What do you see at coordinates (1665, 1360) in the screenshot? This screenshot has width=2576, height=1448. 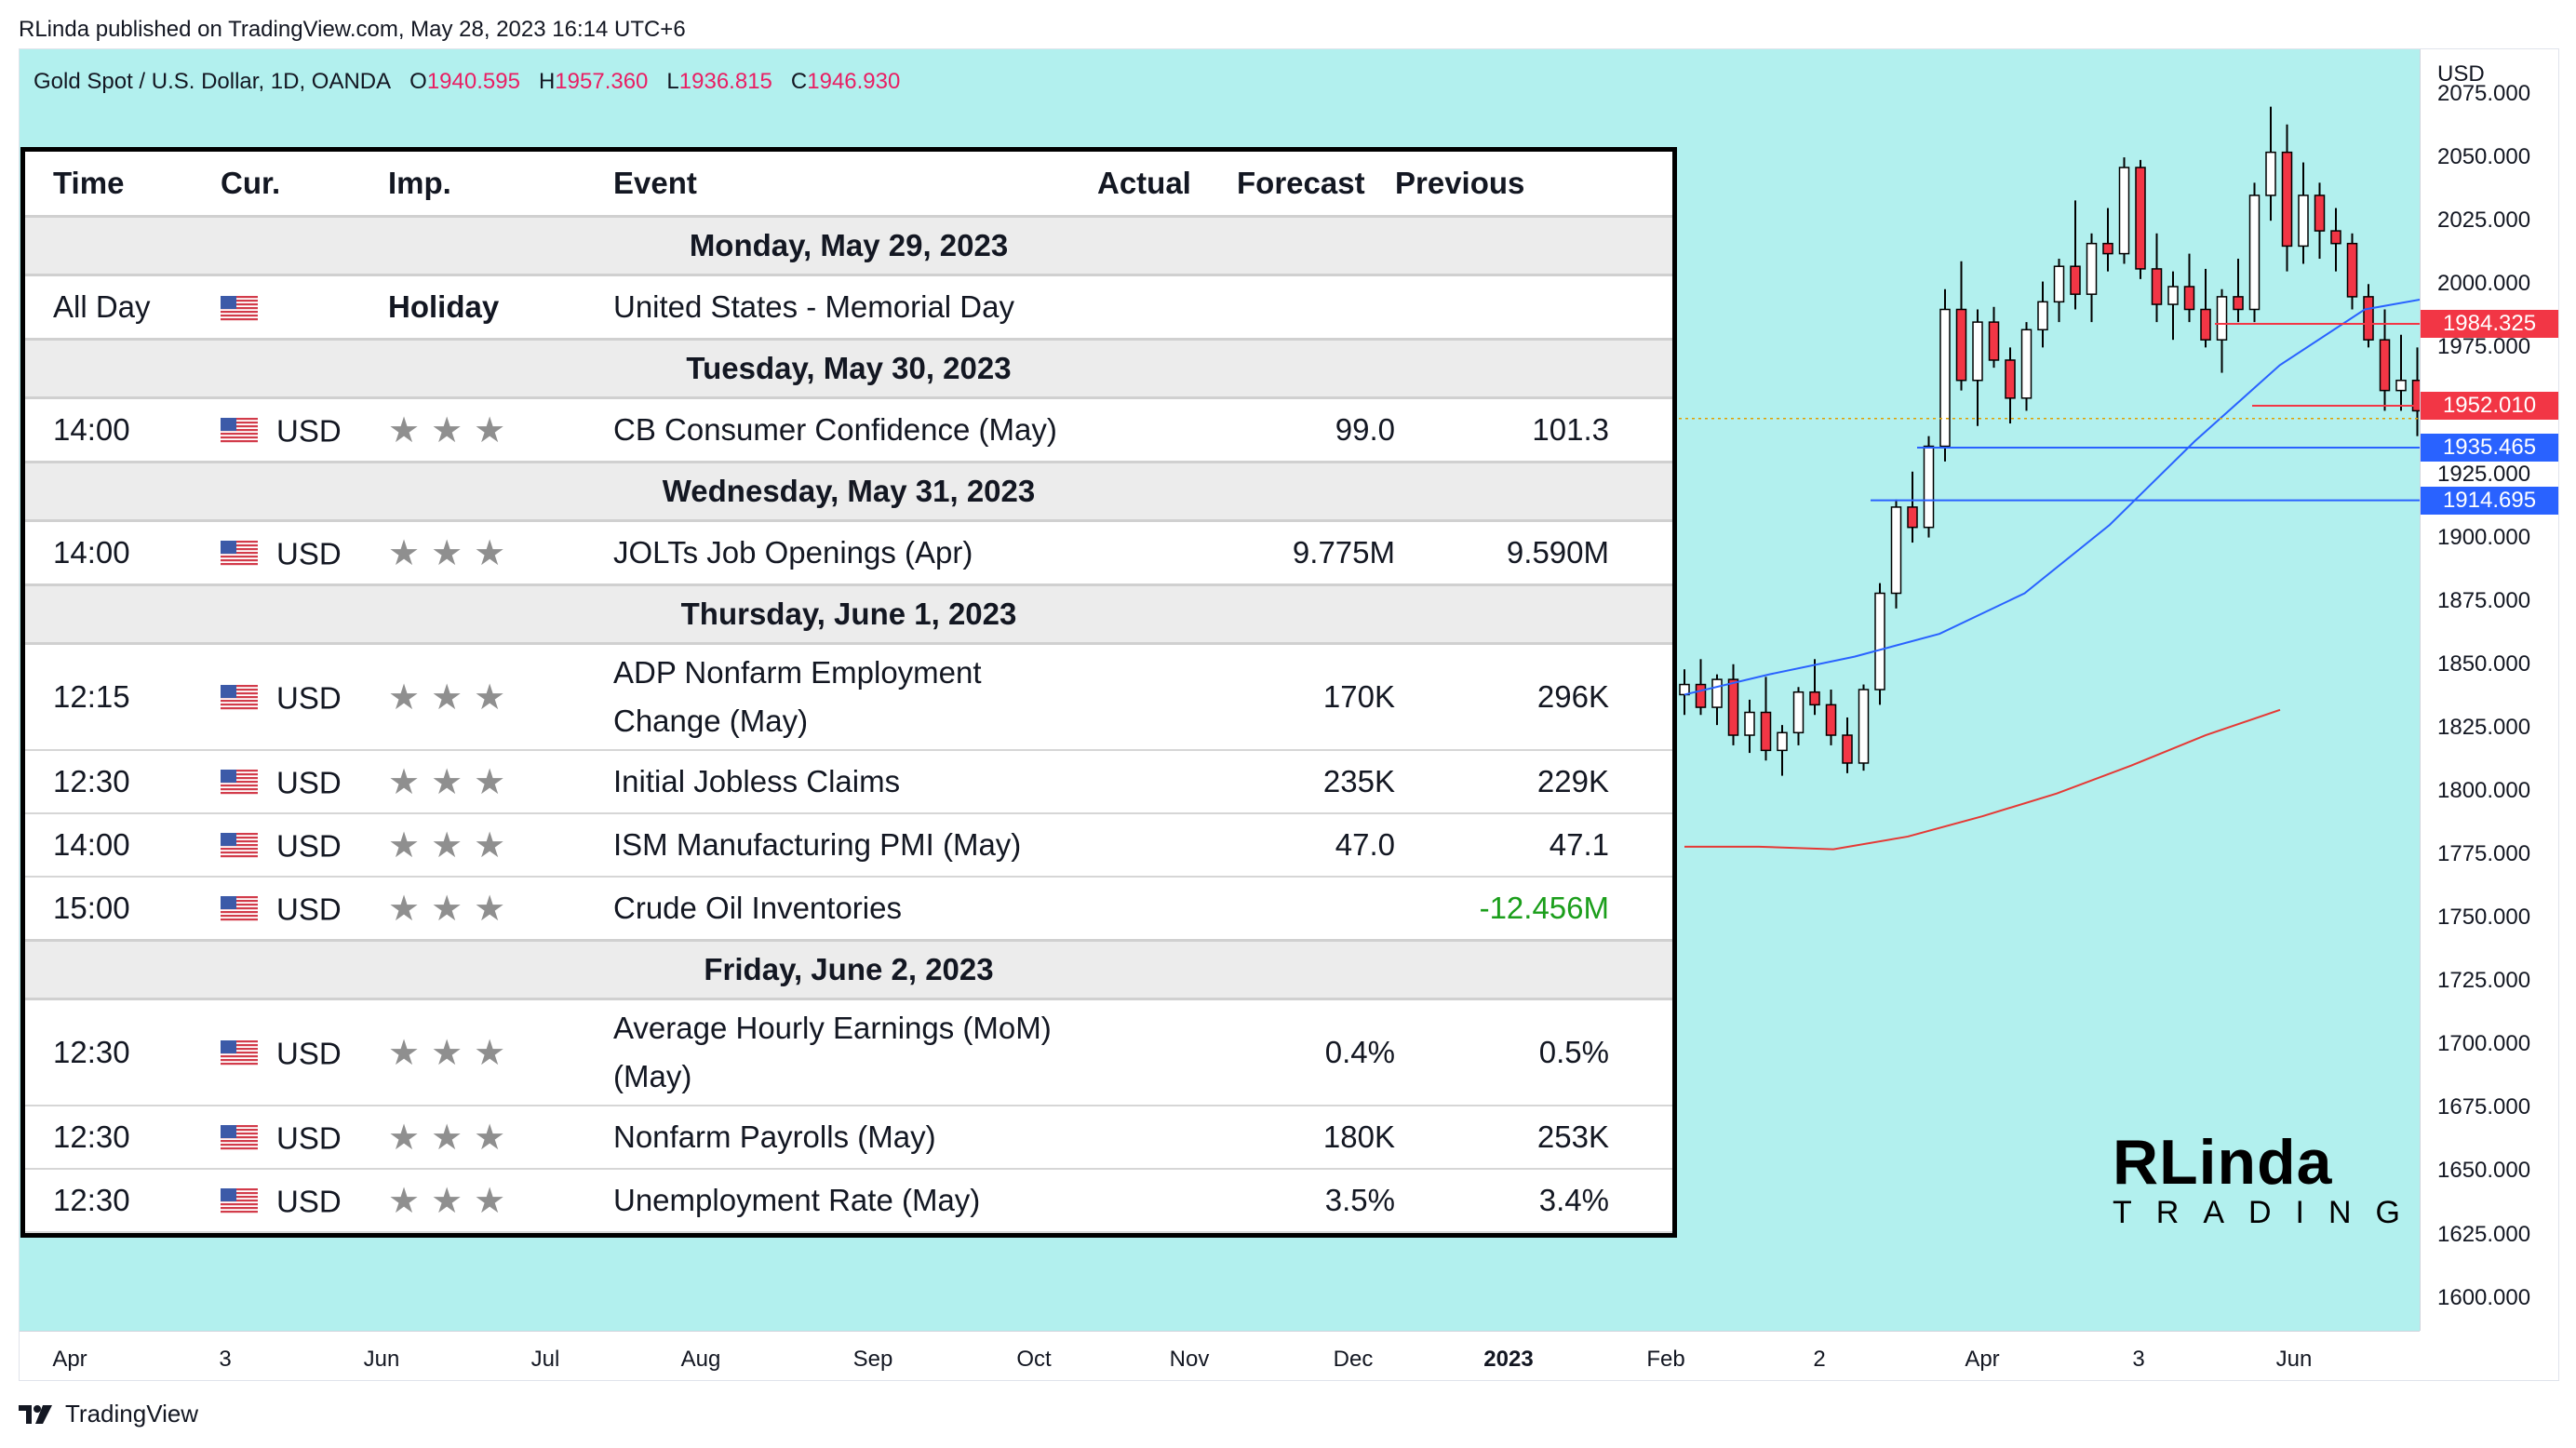 I see `time-tick: Feb` at bounding box center [1665, 1360].